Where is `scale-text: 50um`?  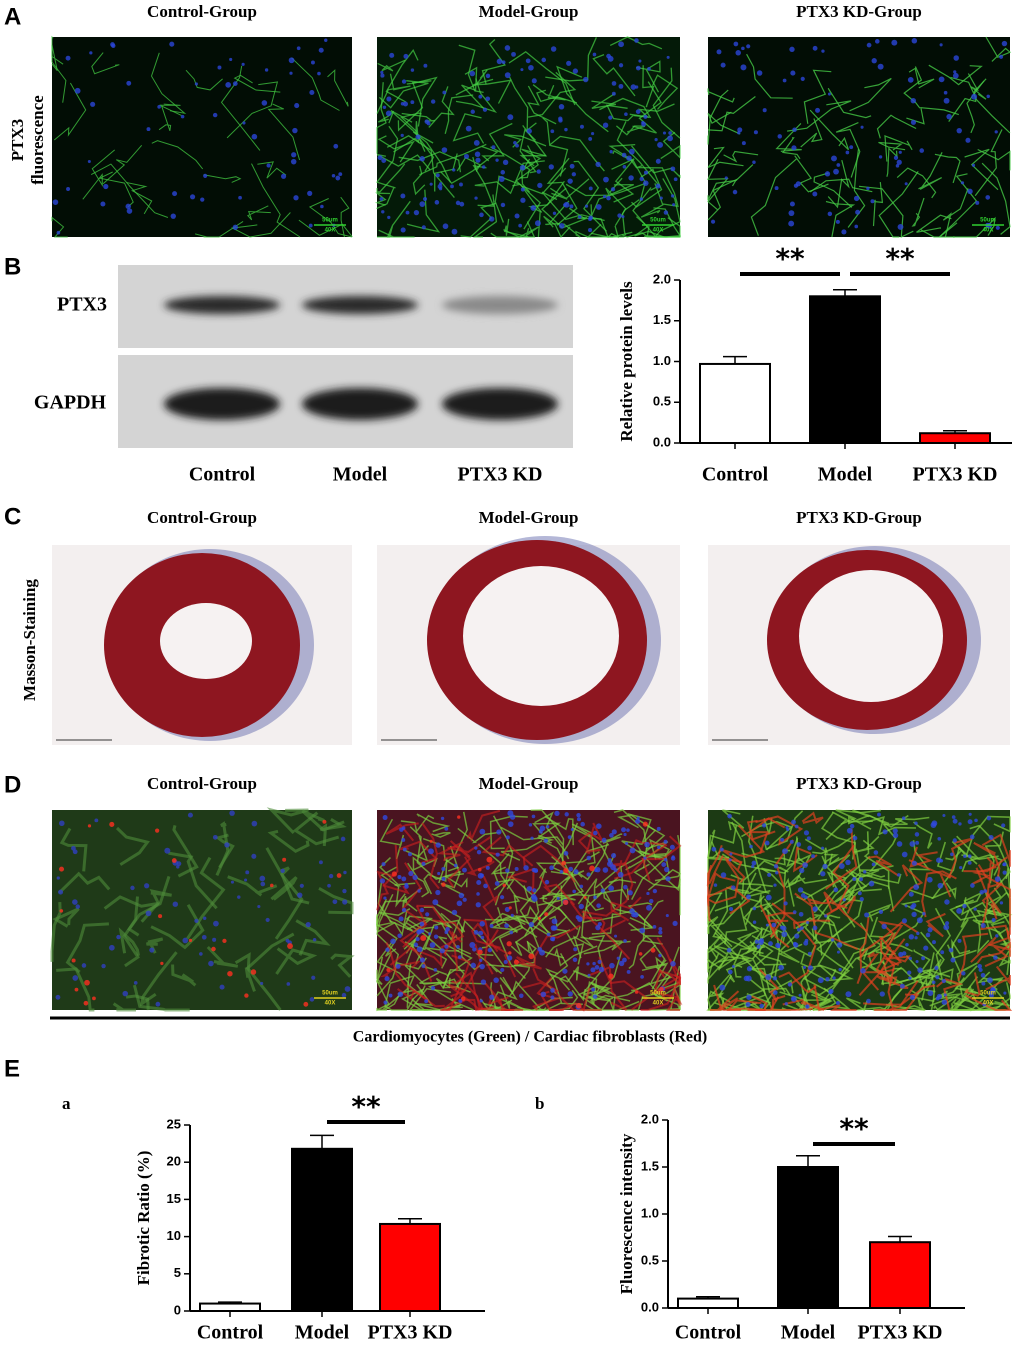
scale-text: 50um is located at coordinates (330, 994).